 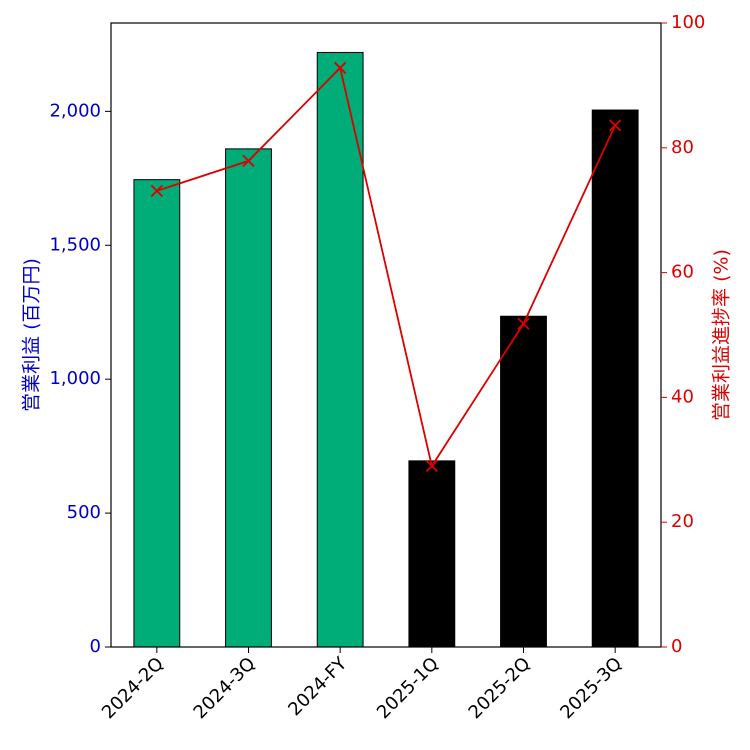 What do you see at coordinates (318, 687) in the screenshot?
I see `x-tick-label: 2024-FY` at bounding box center [318, 687].